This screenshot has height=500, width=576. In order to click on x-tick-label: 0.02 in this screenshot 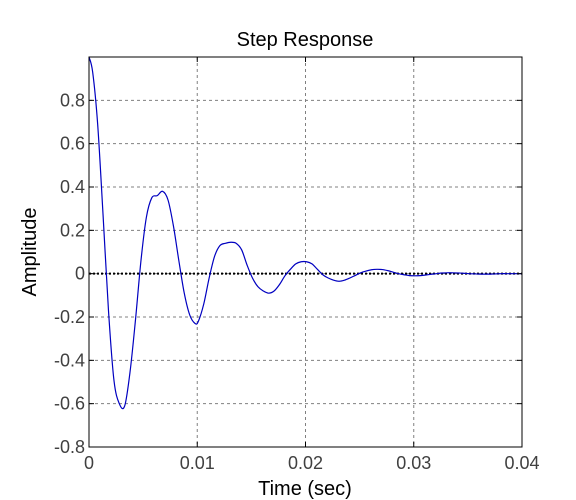, I will do `click(305, 463)`.